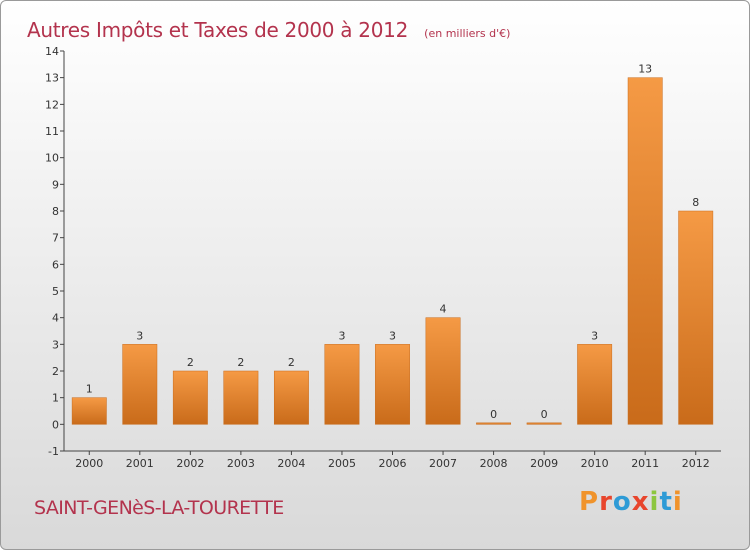  What do you see at coordinates (443, 309) in the screenshot?
I see `data-label-2007: 4` at bounding box center [443, 309].